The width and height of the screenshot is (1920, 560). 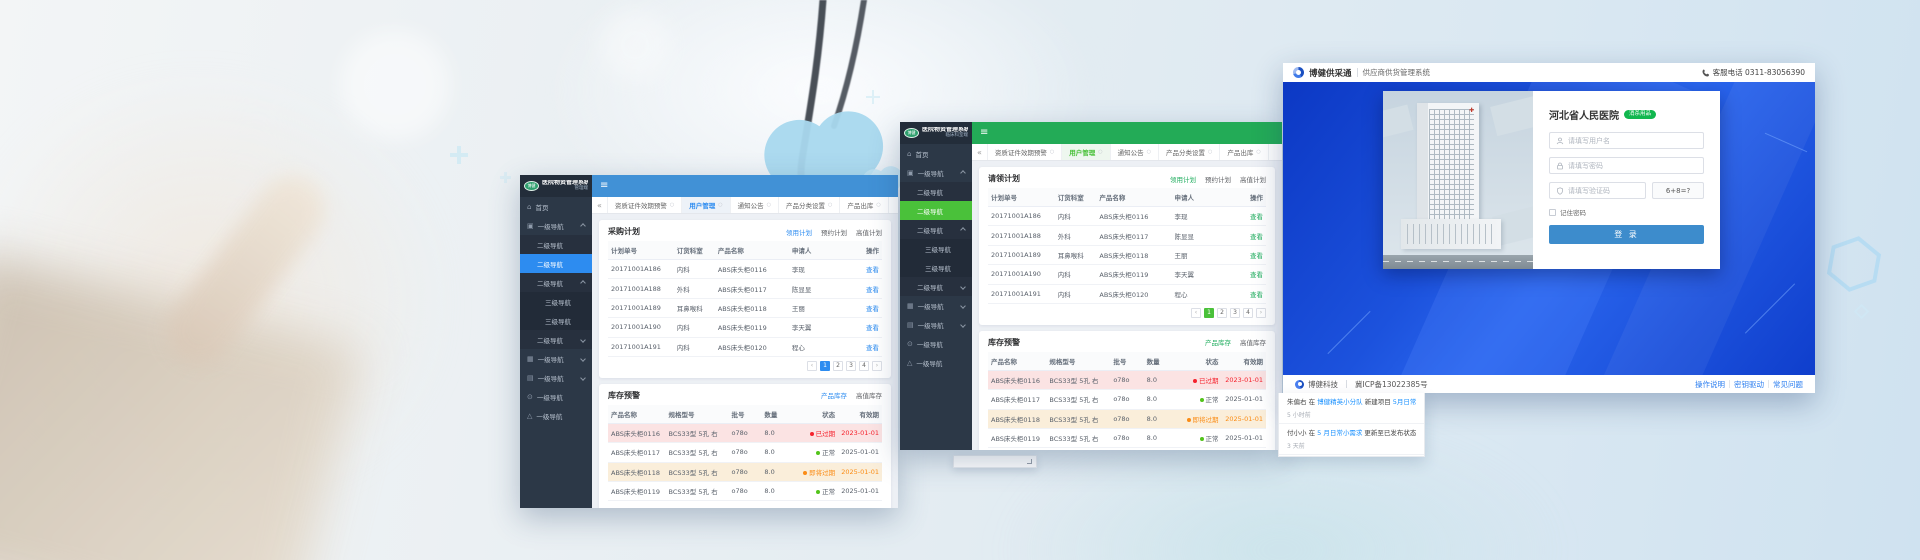 What do you see at coordinates (1632, 140) in the screenshot?
I see `username-input` at bounding box center [1632, 140].